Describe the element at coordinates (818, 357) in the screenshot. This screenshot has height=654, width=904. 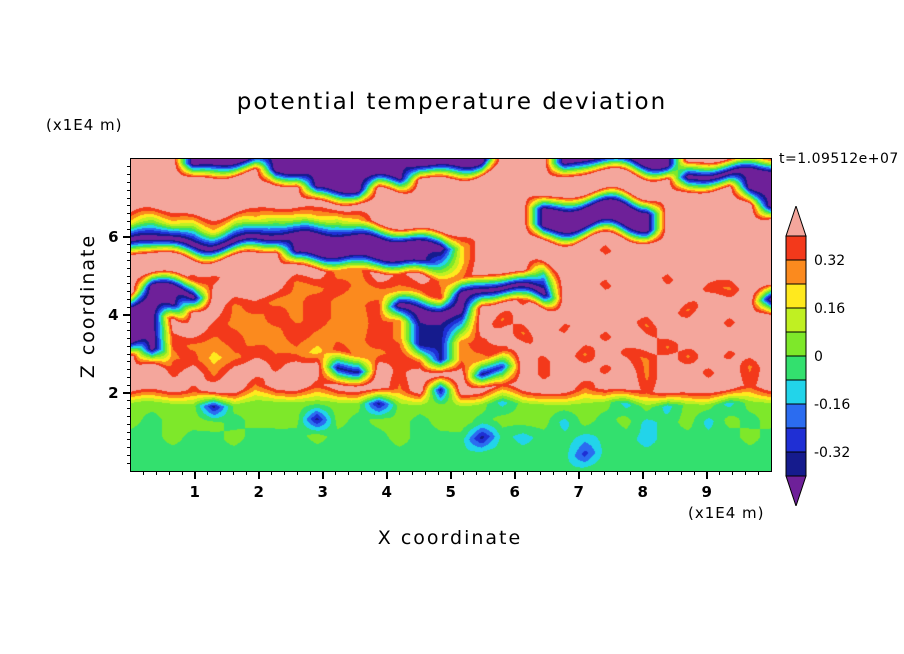
I see `colorbar-label: 0` at that location.